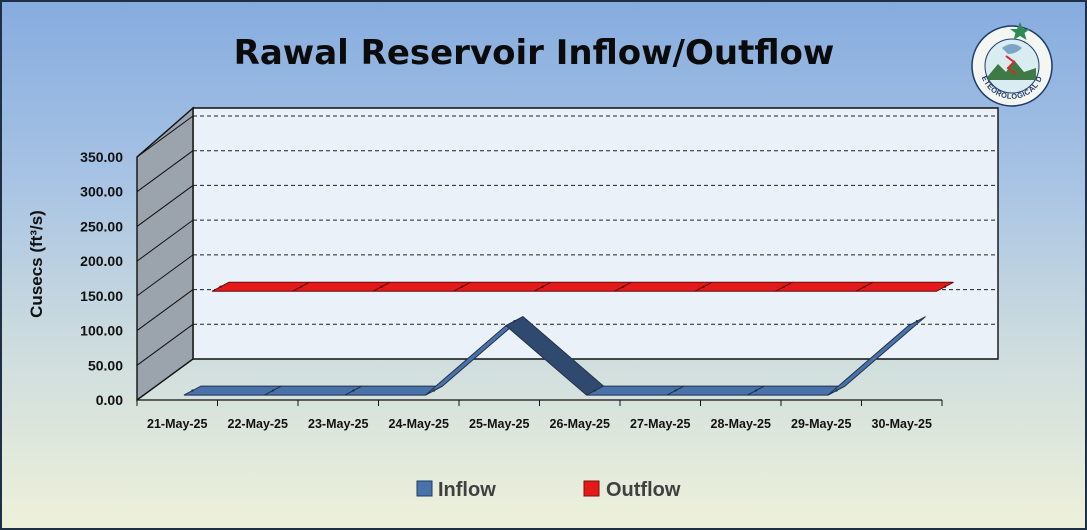  Describe the element at coordinates (534, 53) in the screenshot. I see `chart-title: Rawal Reservoir Inflow/Outflow` at that location.